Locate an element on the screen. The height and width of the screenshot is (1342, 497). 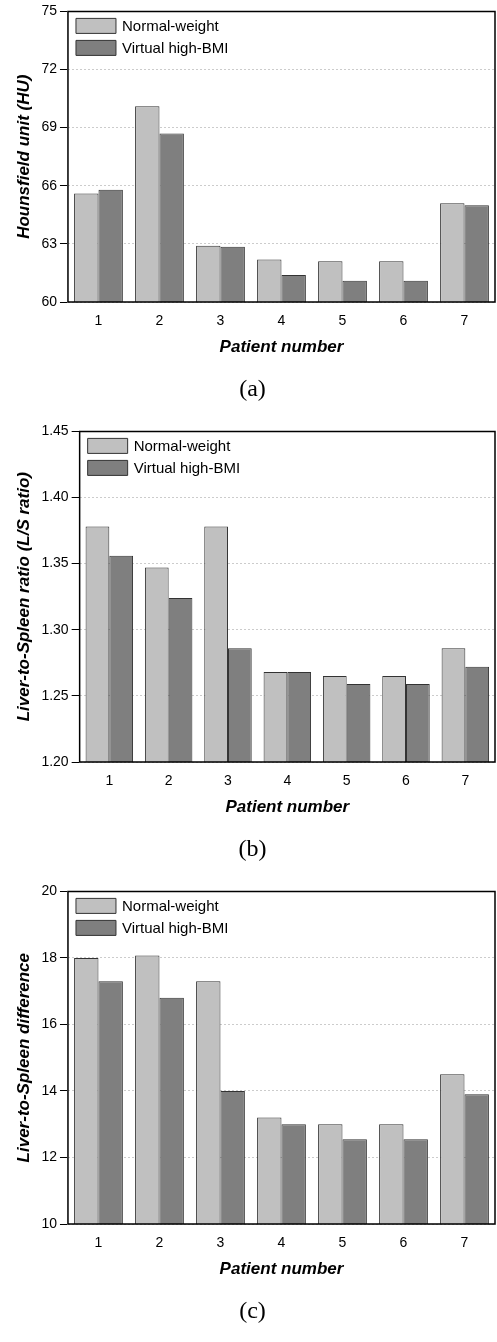
y-tick-label: 16 is located at coordinates (49, 1023).